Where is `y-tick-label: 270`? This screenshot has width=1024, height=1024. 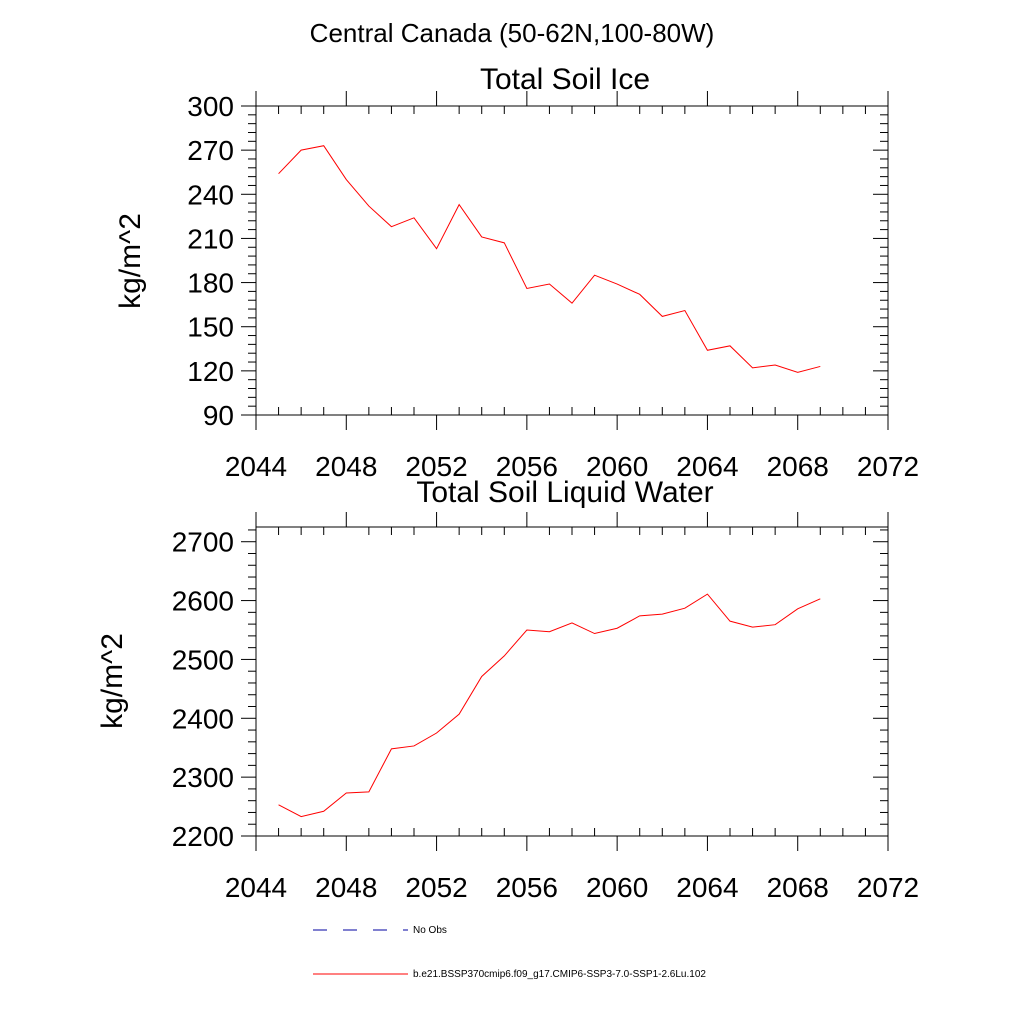 y-tick-label: 270 is located at coordinates (210, 150).